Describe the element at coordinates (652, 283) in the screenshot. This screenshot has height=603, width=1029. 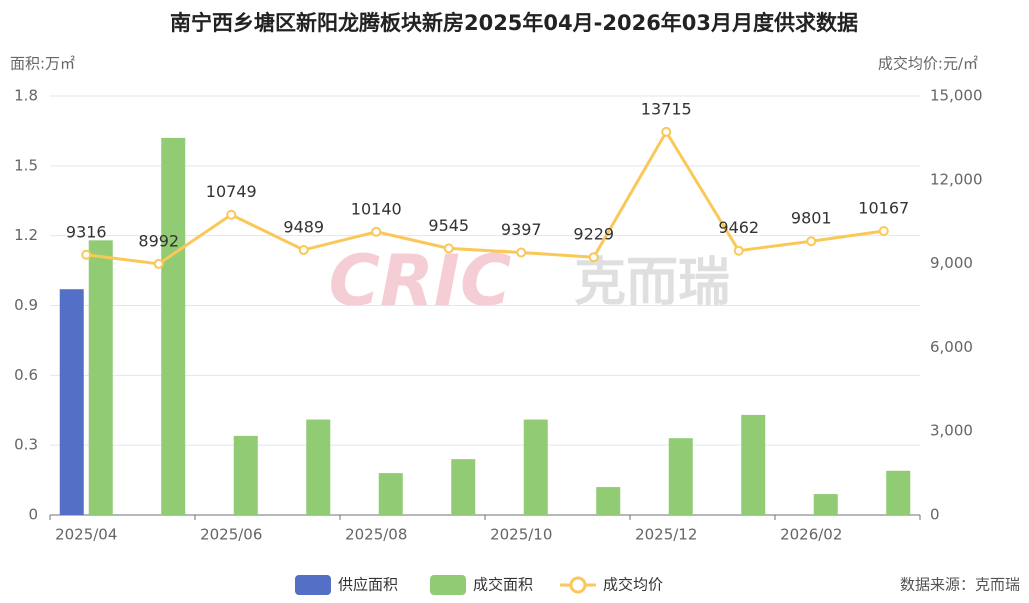
I see `watermark-name: 克而瑞` at that location.